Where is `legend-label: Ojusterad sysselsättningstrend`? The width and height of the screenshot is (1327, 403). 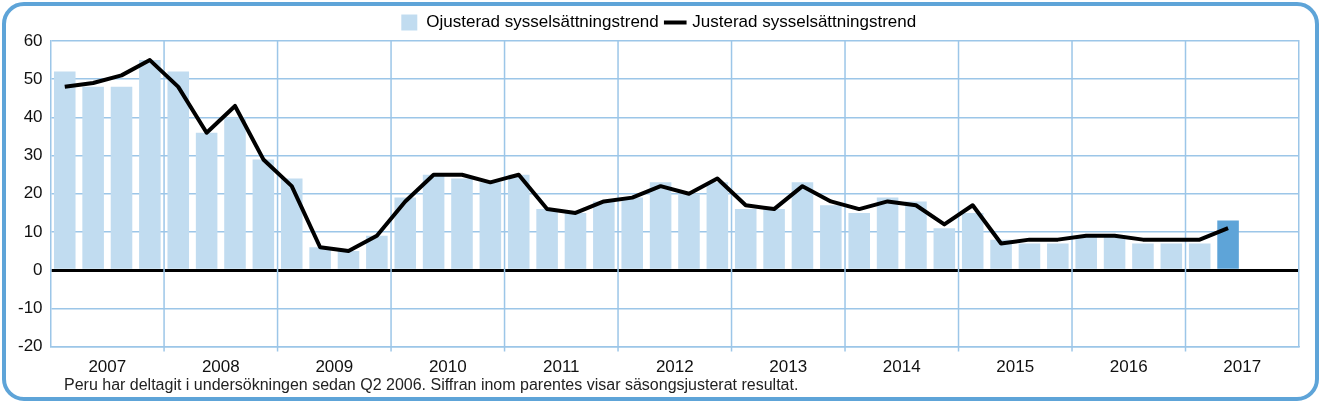
legend-label: Ojusterad sysselsättningstrend is located at coordinates (542, 22).